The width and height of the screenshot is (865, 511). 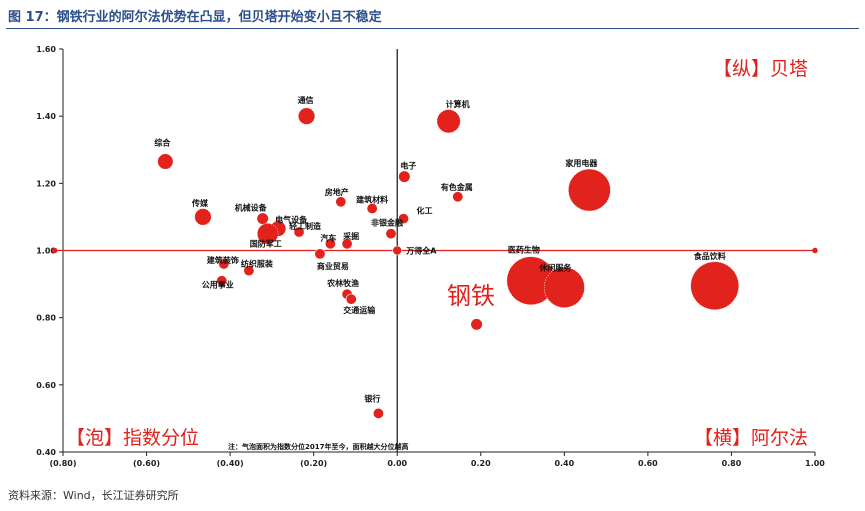 I want to click on bubble-汽车, so click(x=330, y=244).